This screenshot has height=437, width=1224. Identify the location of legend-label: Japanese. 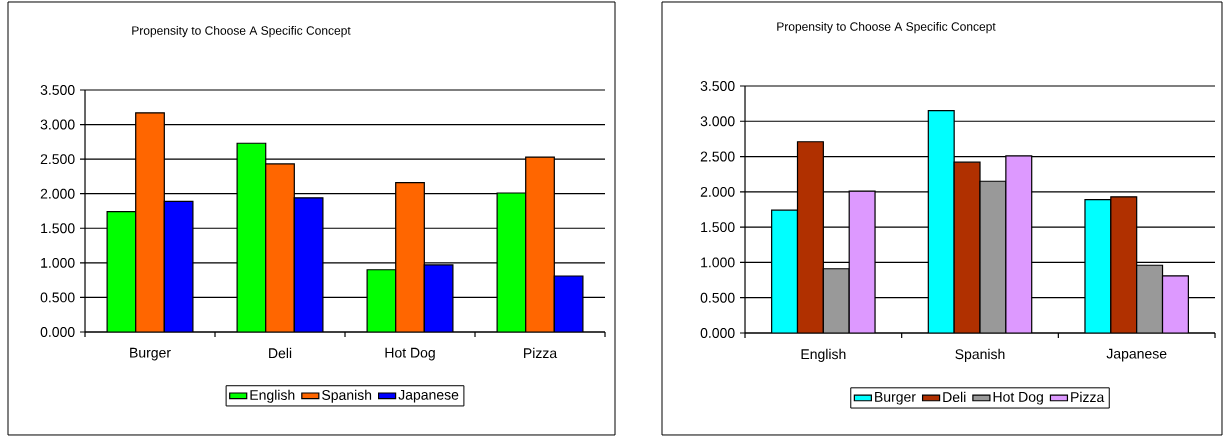
(428, 396).